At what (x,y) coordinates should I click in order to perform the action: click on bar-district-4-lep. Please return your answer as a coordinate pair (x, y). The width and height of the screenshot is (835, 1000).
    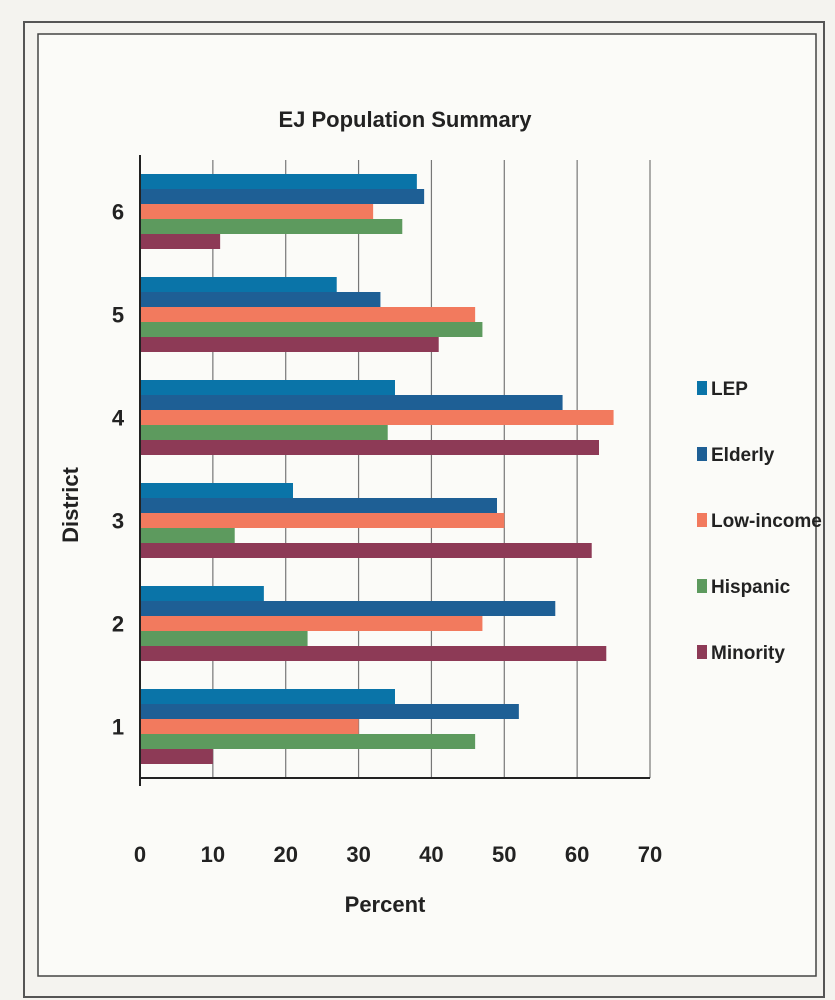
    Looking at the image, I should click on (267, 387).